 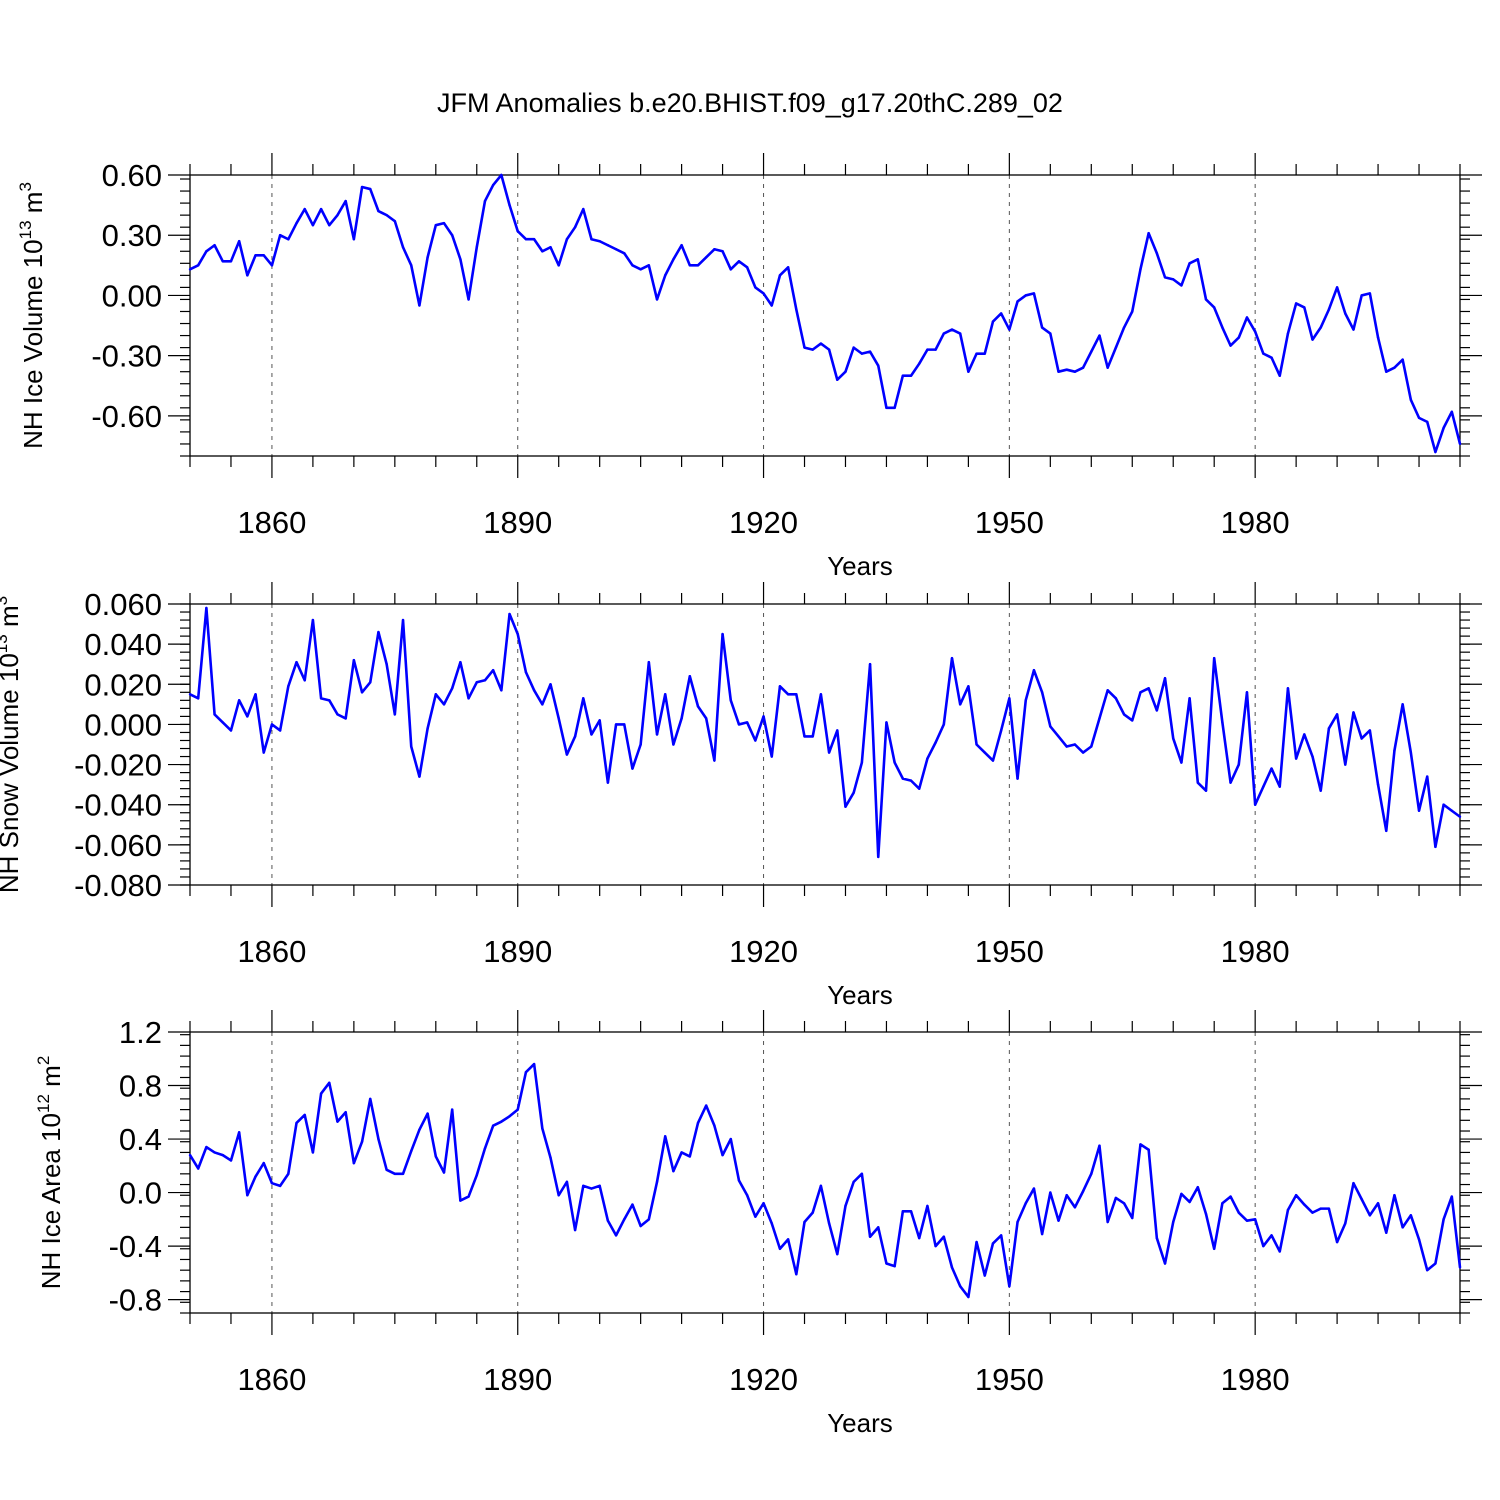 What do you see at coordinates (1337, 287) in the screenshot?
I see `data-point-1990` at bounding box center [1337, 287].